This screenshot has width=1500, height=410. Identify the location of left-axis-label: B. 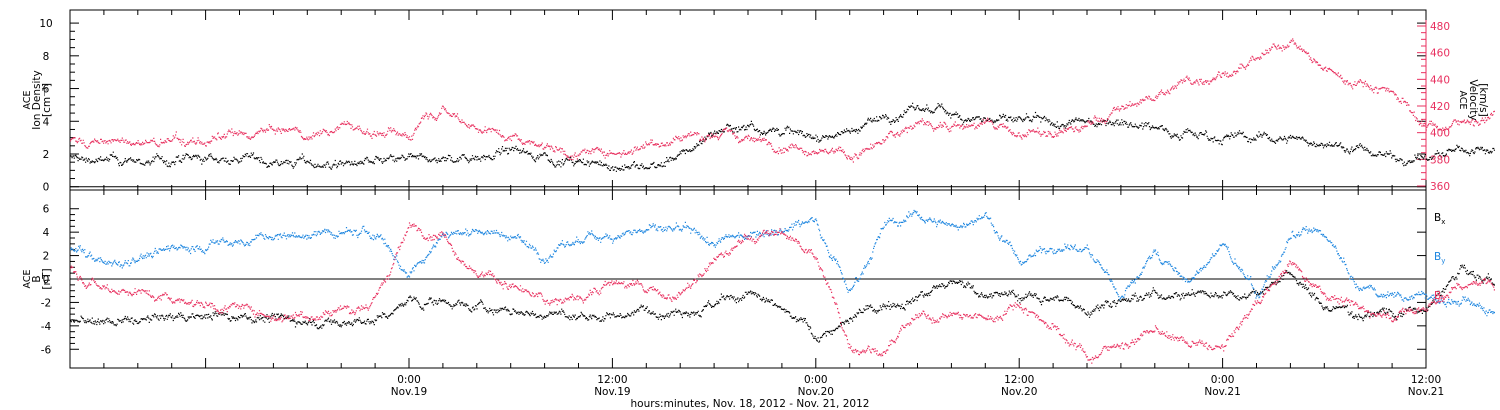
(37, 278).